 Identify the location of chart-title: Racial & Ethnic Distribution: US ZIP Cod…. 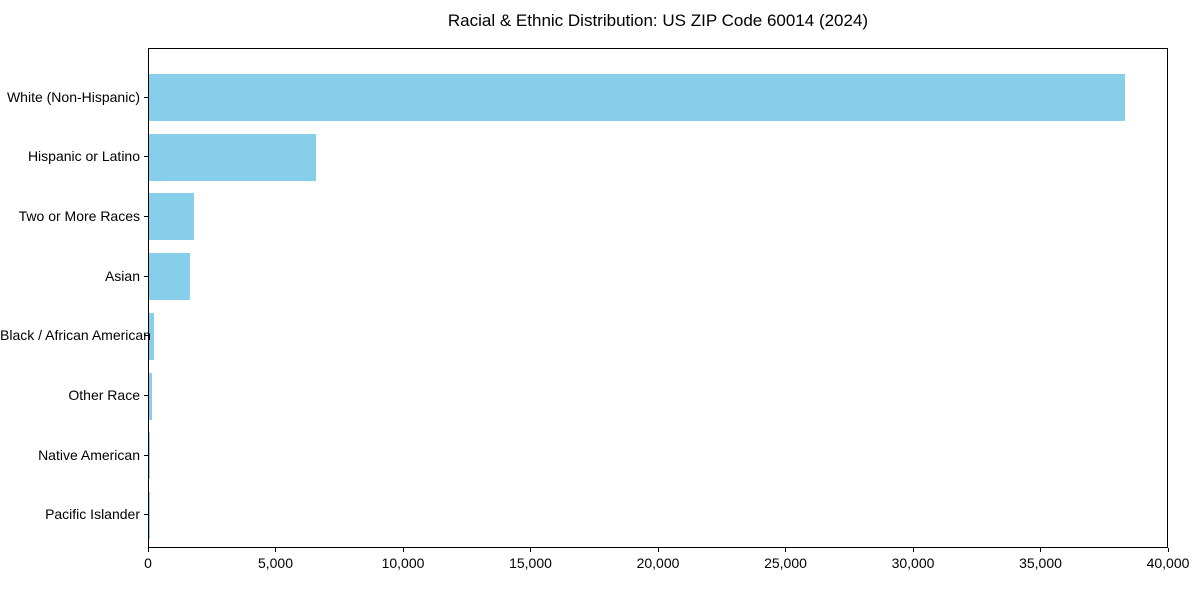
(658, 20).